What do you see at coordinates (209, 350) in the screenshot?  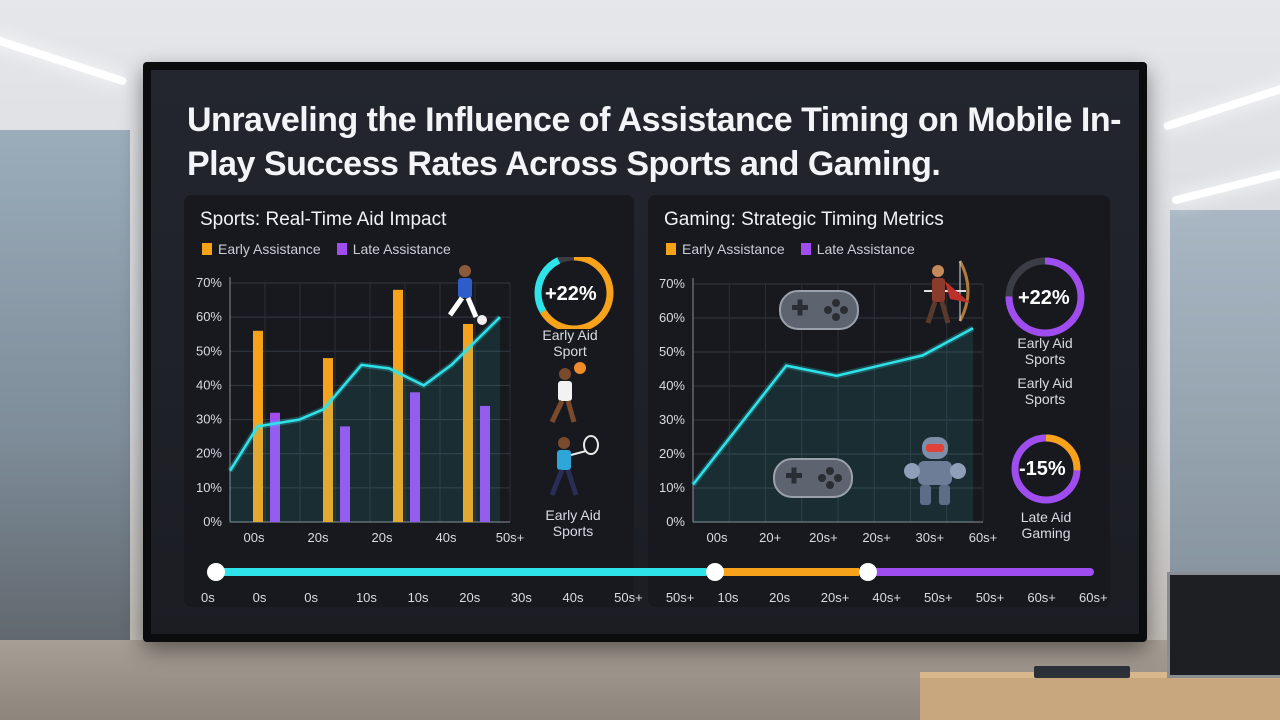 I see `y-tick-label: 50%` at bounding box center [209, 350].